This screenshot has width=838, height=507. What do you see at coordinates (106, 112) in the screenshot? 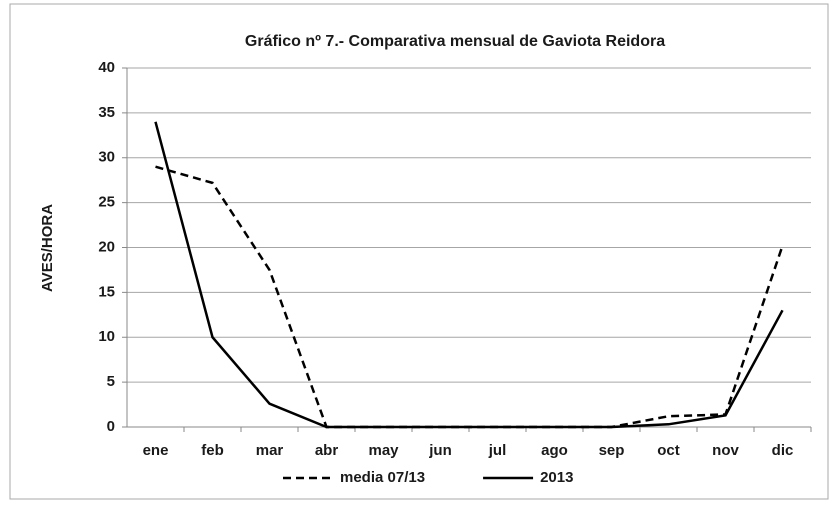
I see `y-tick-label: 35` at bounding box center [106, 112].